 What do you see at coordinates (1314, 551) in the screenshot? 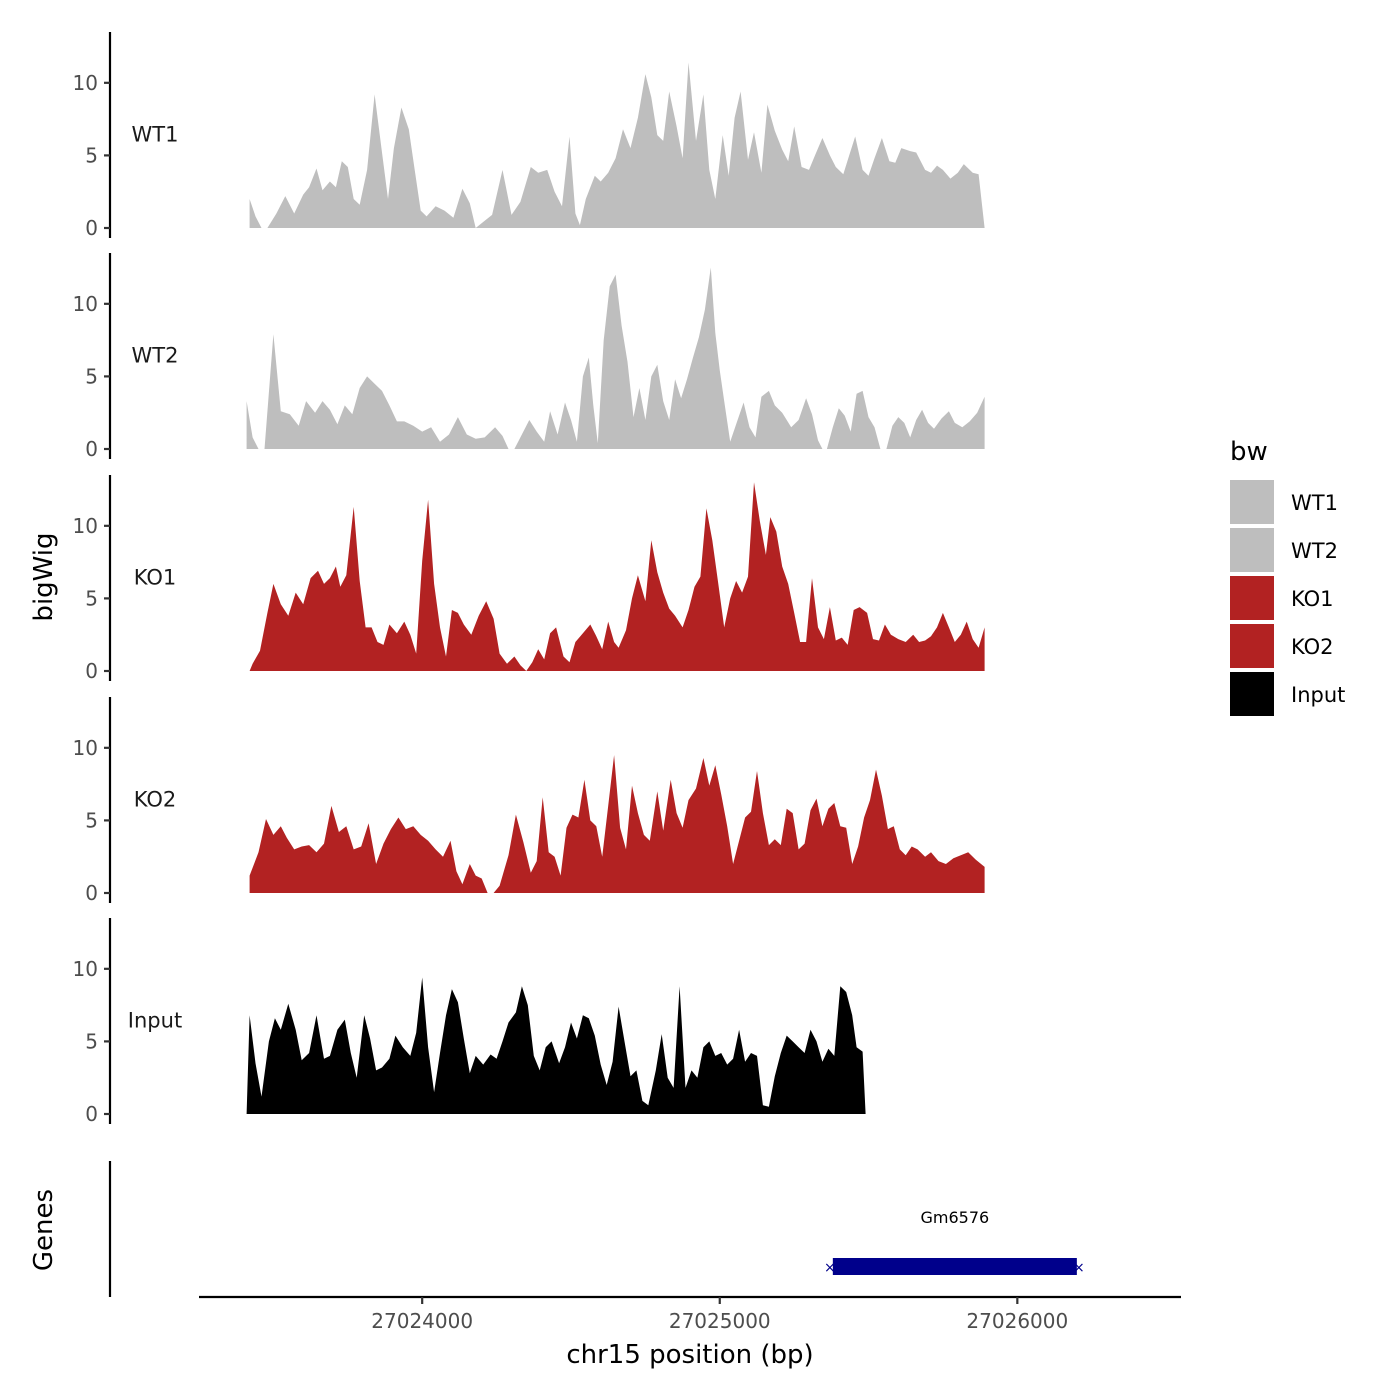
I see `legend-label-wt2: WT2` at bounding box center [1314, 551].